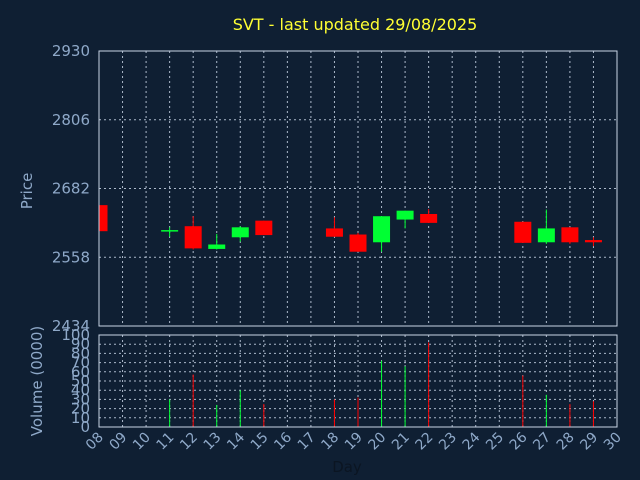 This screenshot has height=480, width=640. I want to click on volume-bars, so click(381, 384).